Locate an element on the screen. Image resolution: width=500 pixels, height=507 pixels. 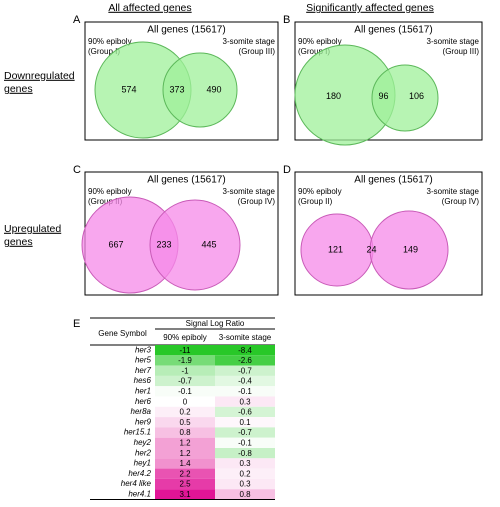
venn-count: 149 is located at coordinates (410, 249).